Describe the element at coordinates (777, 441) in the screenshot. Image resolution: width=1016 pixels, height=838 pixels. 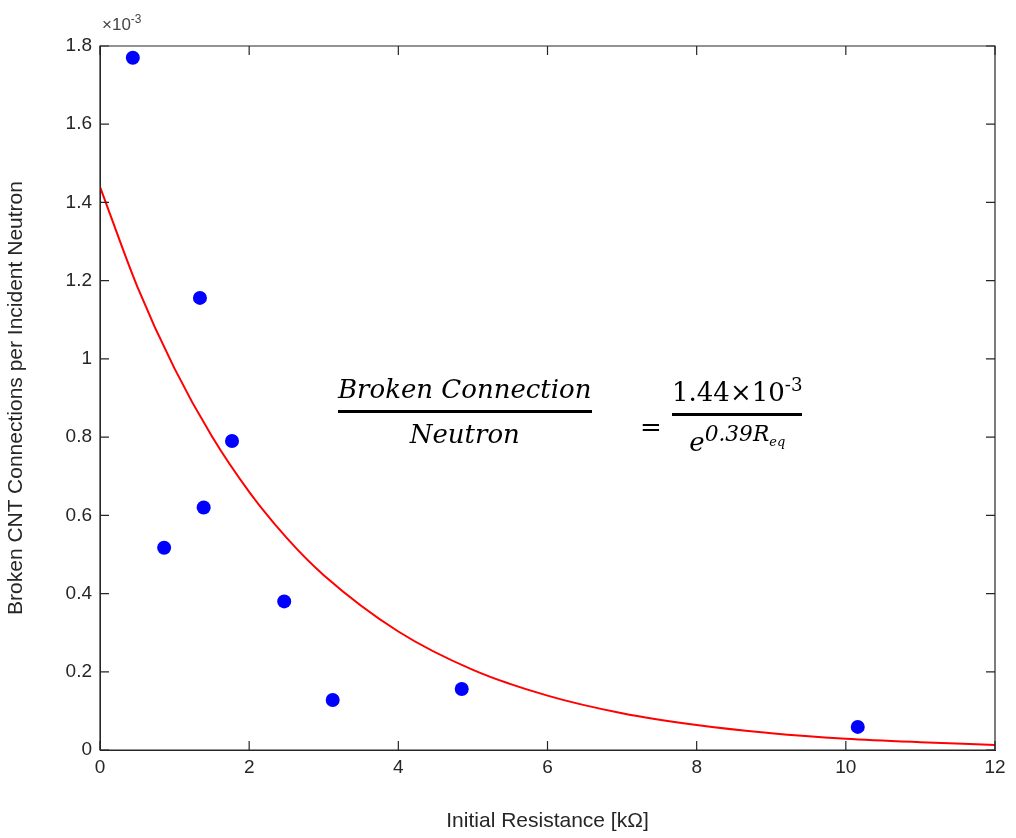
I see `annotation: eq` at that location.